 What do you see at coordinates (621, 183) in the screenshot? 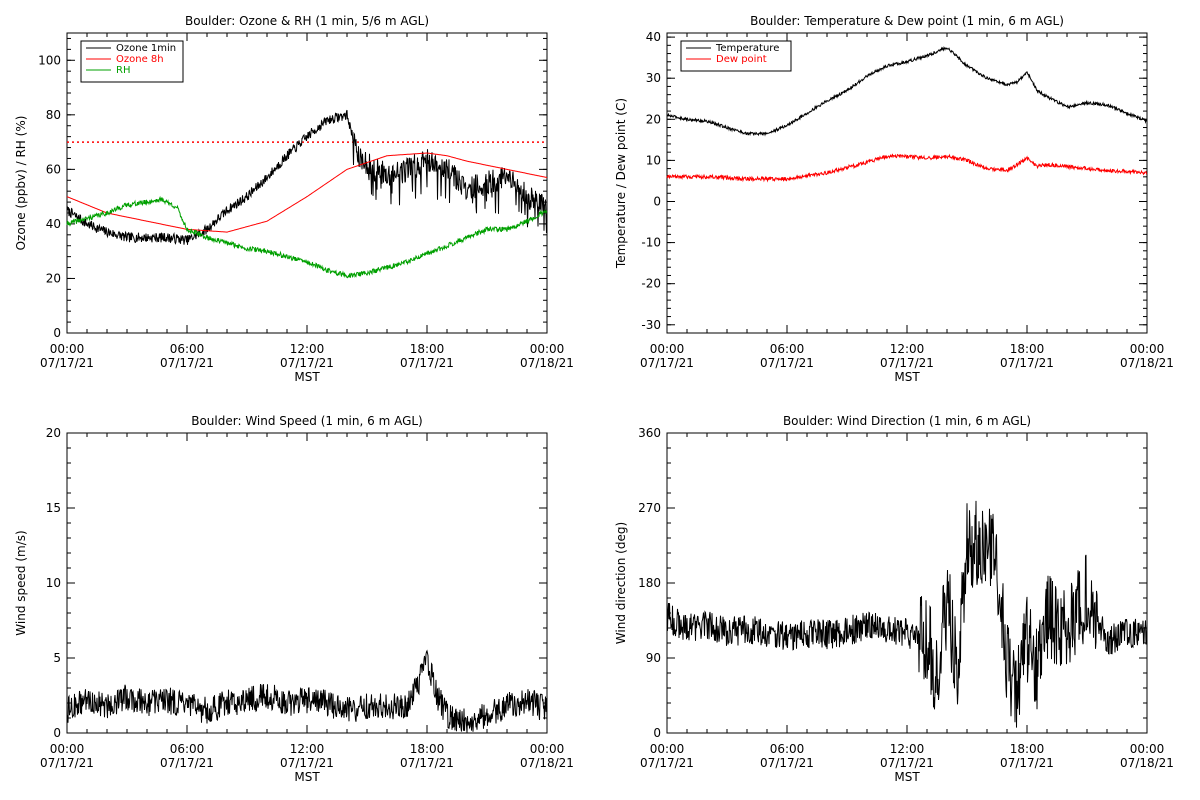
I see `y-axis-label: Temperature / Dew point (C)` at bounding box center [621, 183].